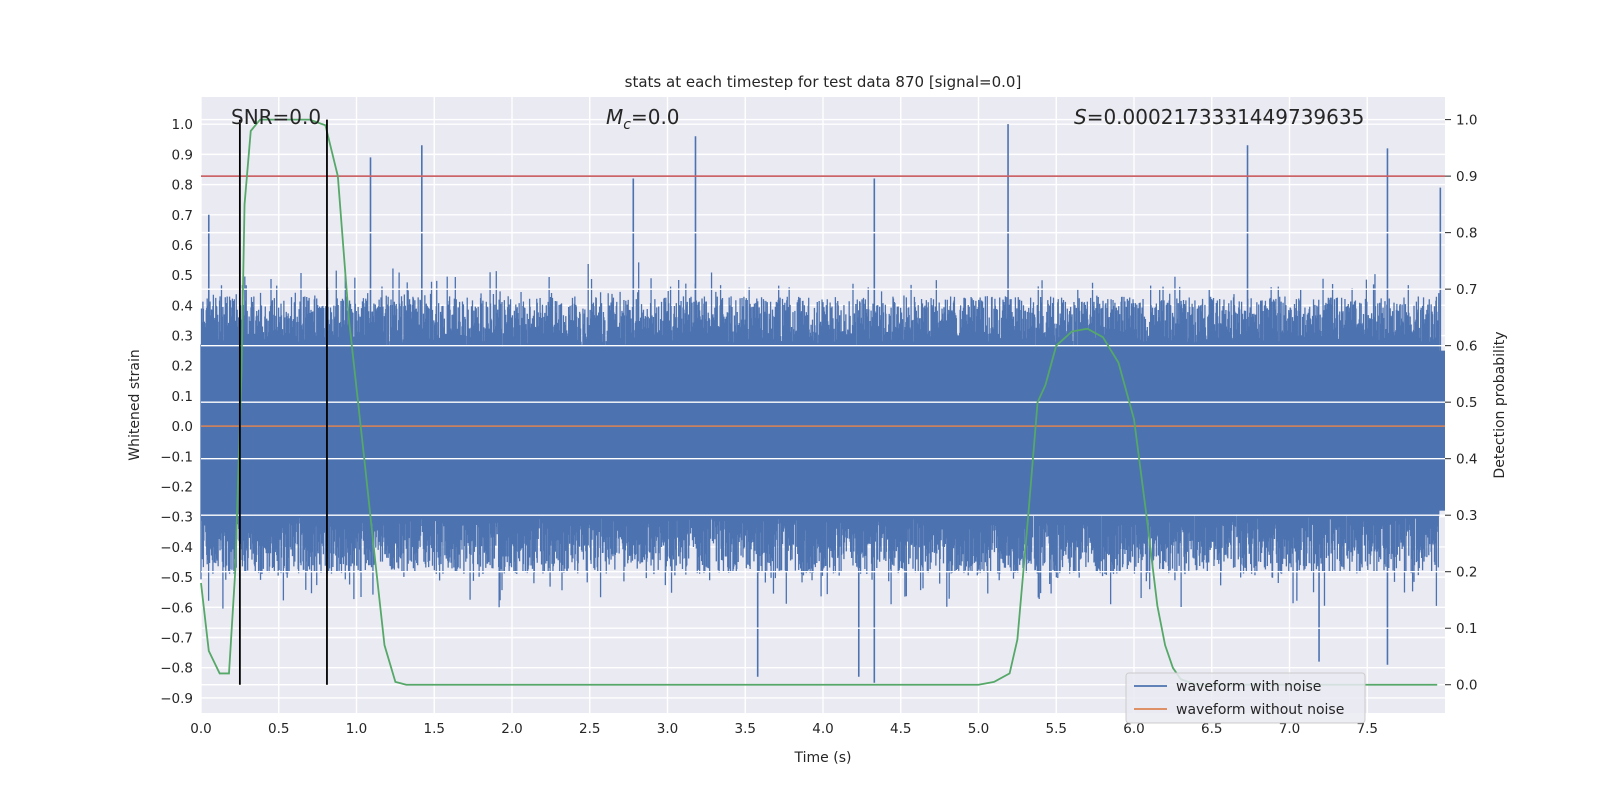 The width and height of the screenshot is (1600, 800). I want to click on y2-tick-label: 0.8, so click(1466, 234).